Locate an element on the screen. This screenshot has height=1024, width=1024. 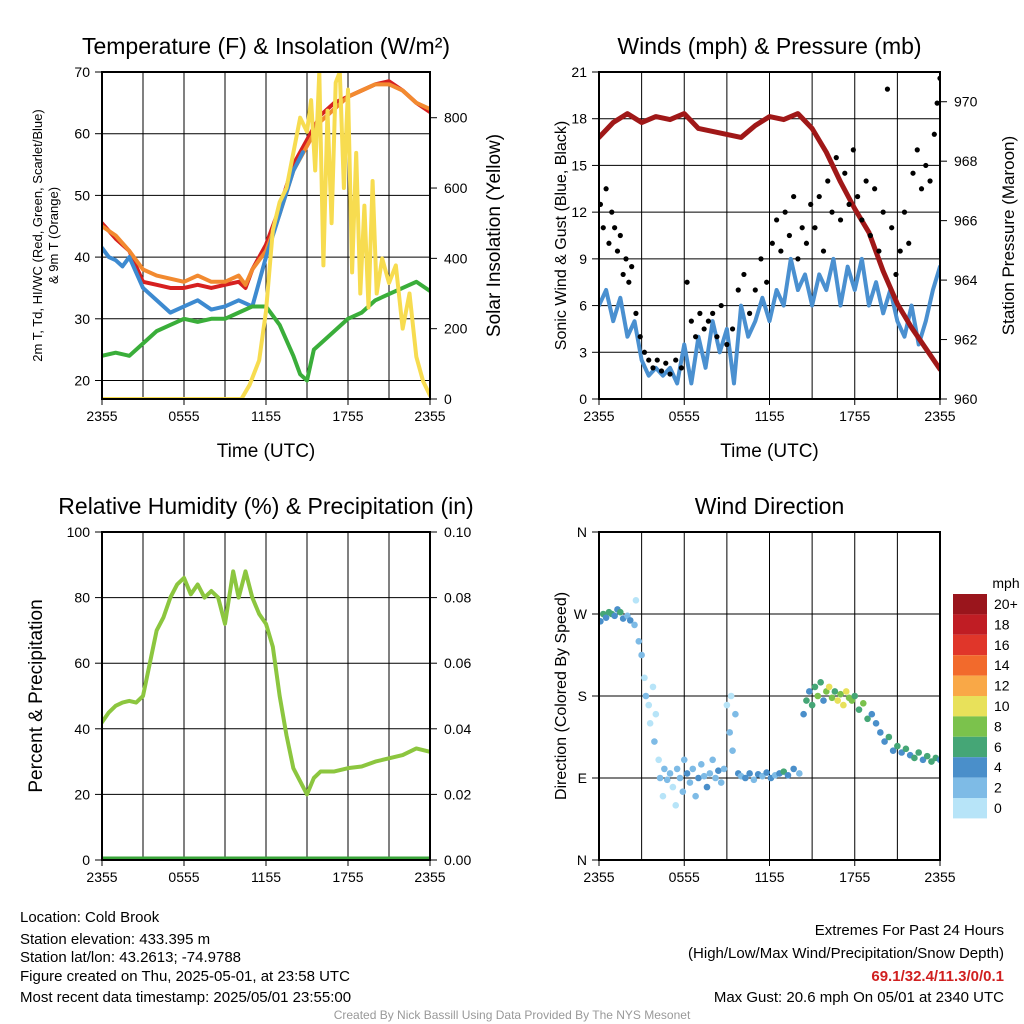
y-tick-label: 40 is located at coordinates (82, 729).